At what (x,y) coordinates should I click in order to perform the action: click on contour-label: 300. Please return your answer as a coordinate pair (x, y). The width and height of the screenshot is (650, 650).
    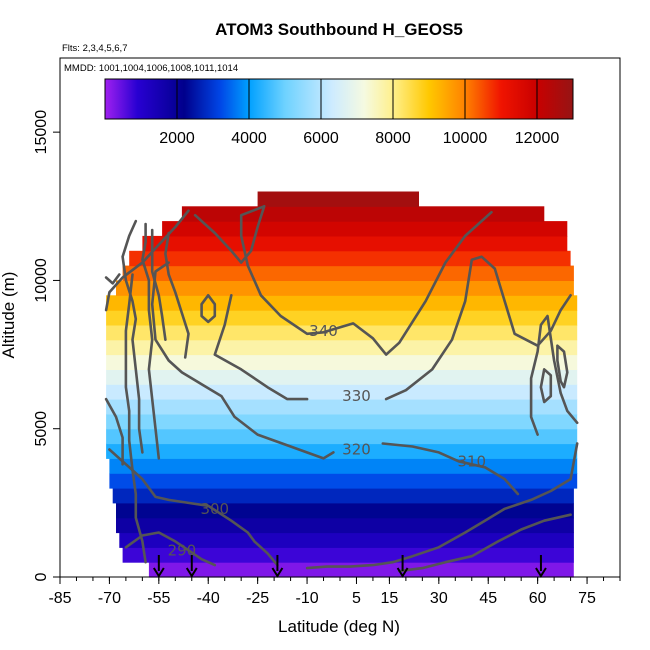
    Looking at the image, I should click on (214, 509).